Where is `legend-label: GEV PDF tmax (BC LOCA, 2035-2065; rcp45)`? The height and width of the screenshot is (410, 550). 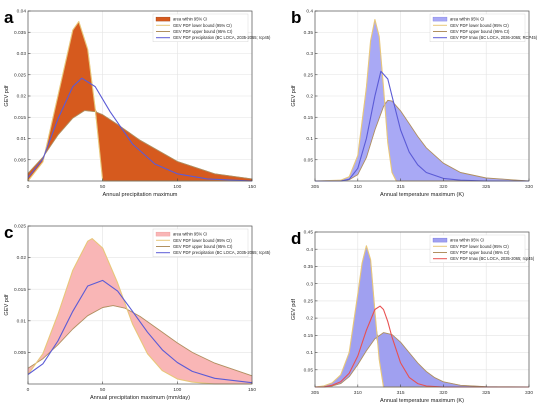
legend-label: GEV PDF tmax (BC LOCA, 2035-2065; rcp45) is located at coordinates (492, 258).